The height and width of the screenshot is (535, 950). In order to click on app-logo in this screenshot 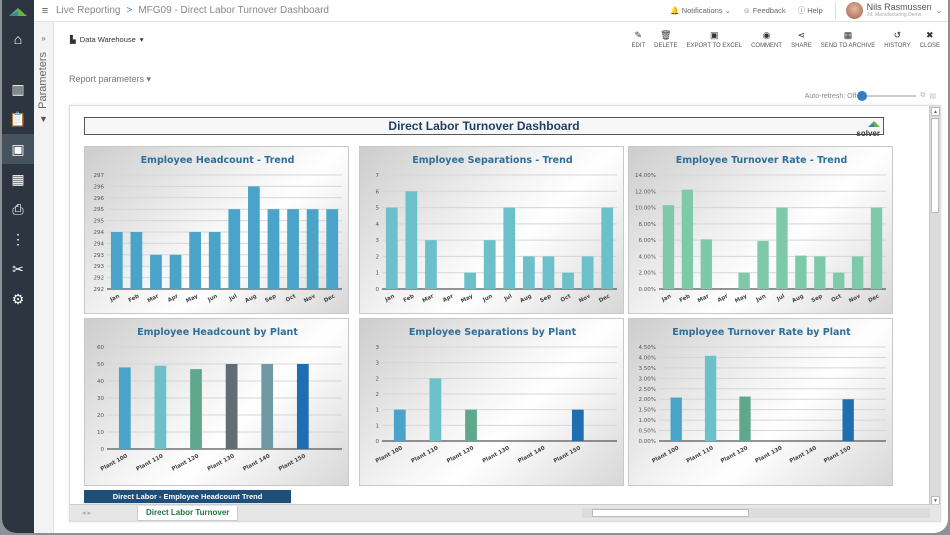, I will do `click(18, 12)`.